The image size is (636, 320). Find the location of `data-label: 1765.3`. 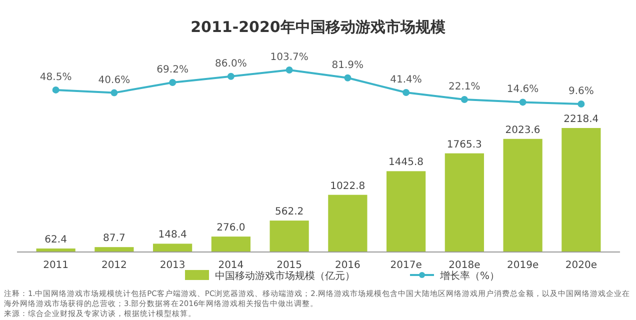

data-label: 1765.3 is located at coordinates (464, 144).